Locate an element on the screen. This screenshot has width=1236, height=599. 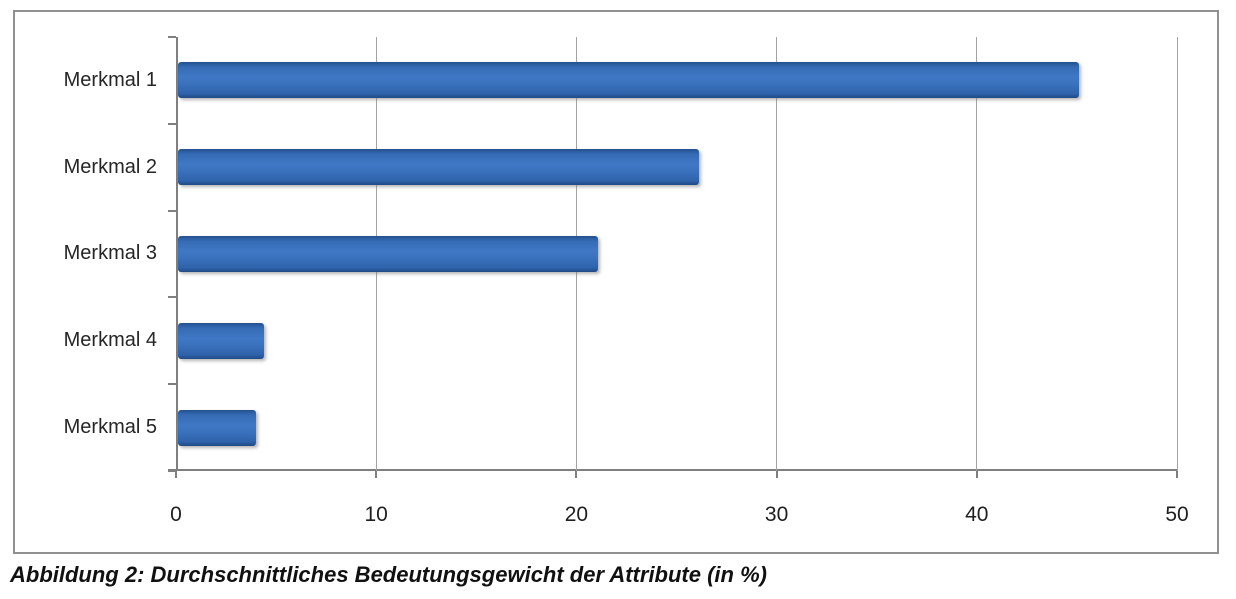
x-axis-tick-label: 50 is located at coordinates (1177, 514).